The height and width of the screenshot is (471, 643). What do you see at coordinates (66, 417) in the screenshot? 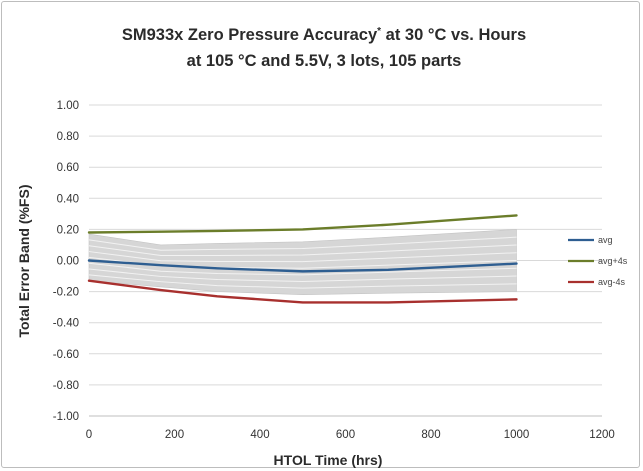
I see `y-tick-label: -1.00` at bounding box center [66, 417].